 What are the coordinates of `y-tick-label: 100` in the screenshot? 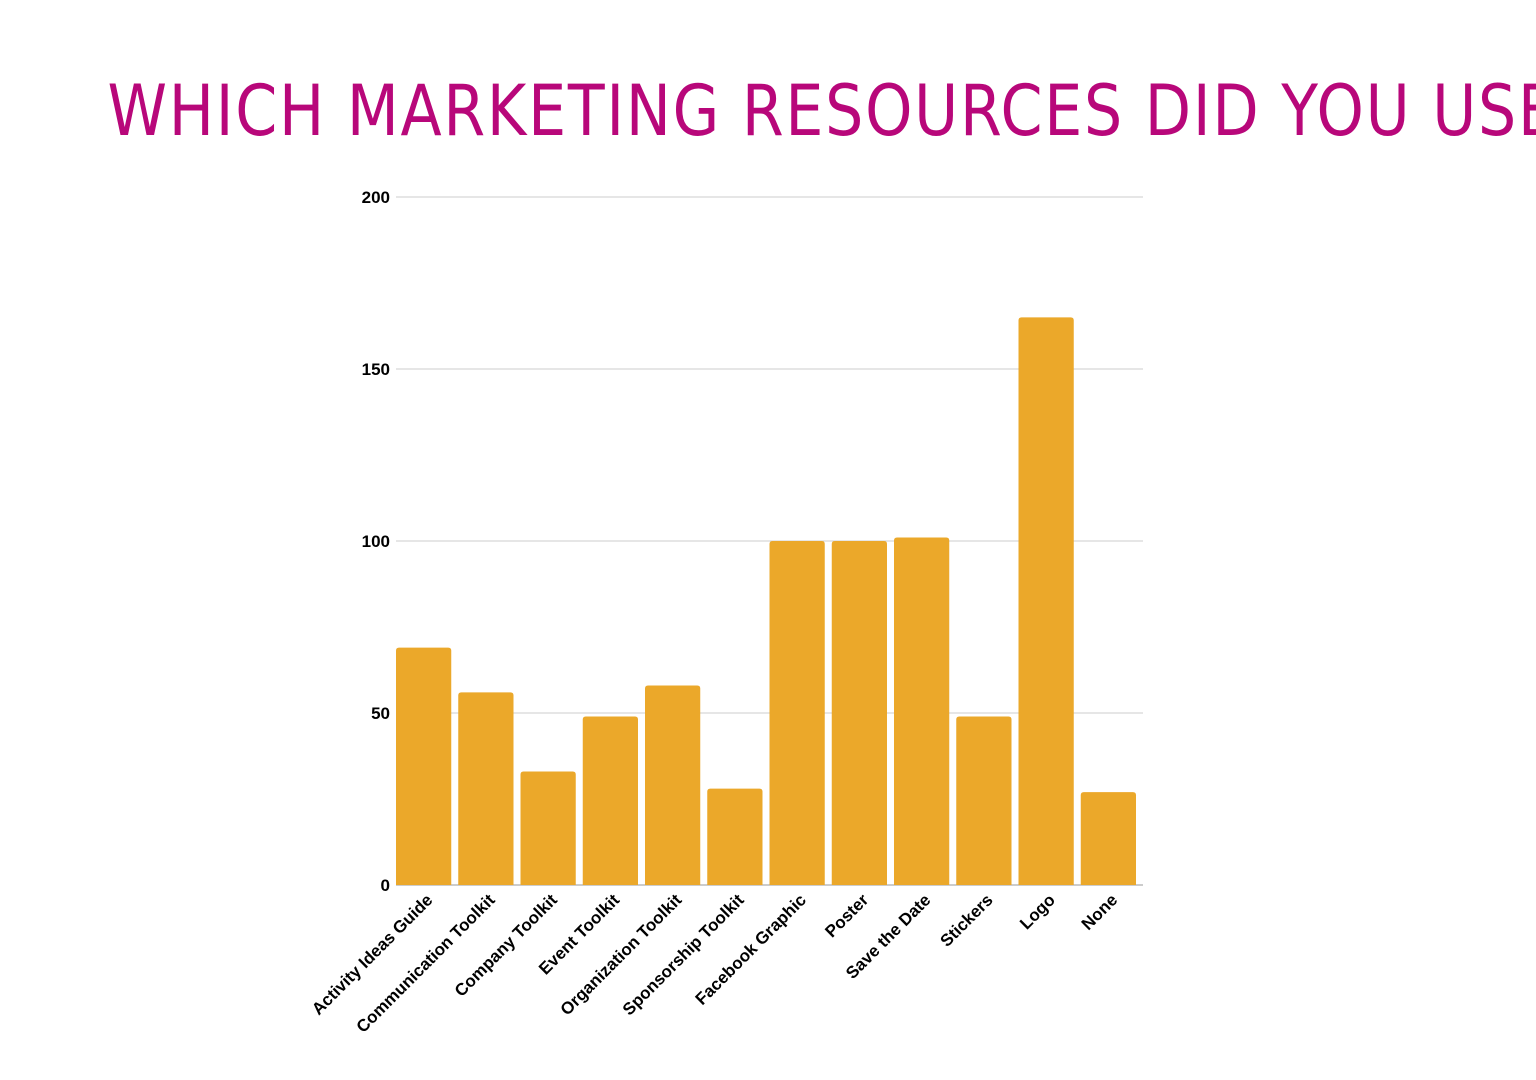 It's located at (376, 541).